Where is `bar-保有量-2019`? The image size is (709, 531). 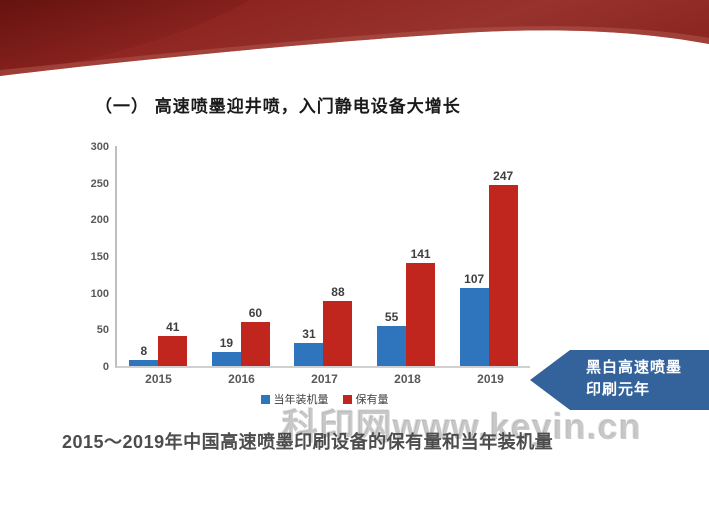
bar-保有量-2019 is located at coordinates (503, 275).